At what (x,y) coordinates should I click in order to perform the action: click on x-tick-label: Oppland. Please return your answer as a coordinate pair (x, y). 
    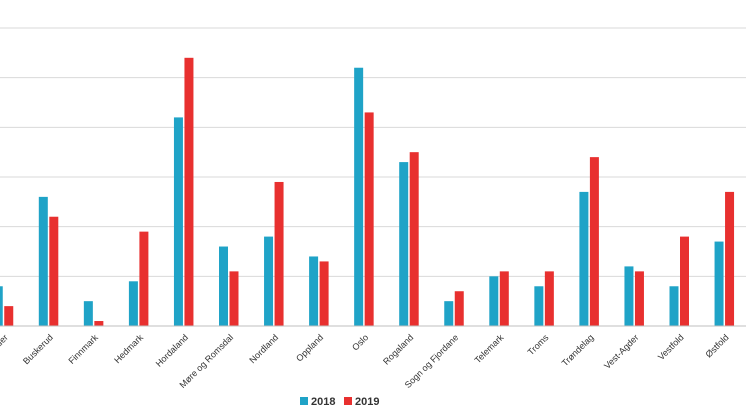
    Looking at the image, I should click on (309, 347).